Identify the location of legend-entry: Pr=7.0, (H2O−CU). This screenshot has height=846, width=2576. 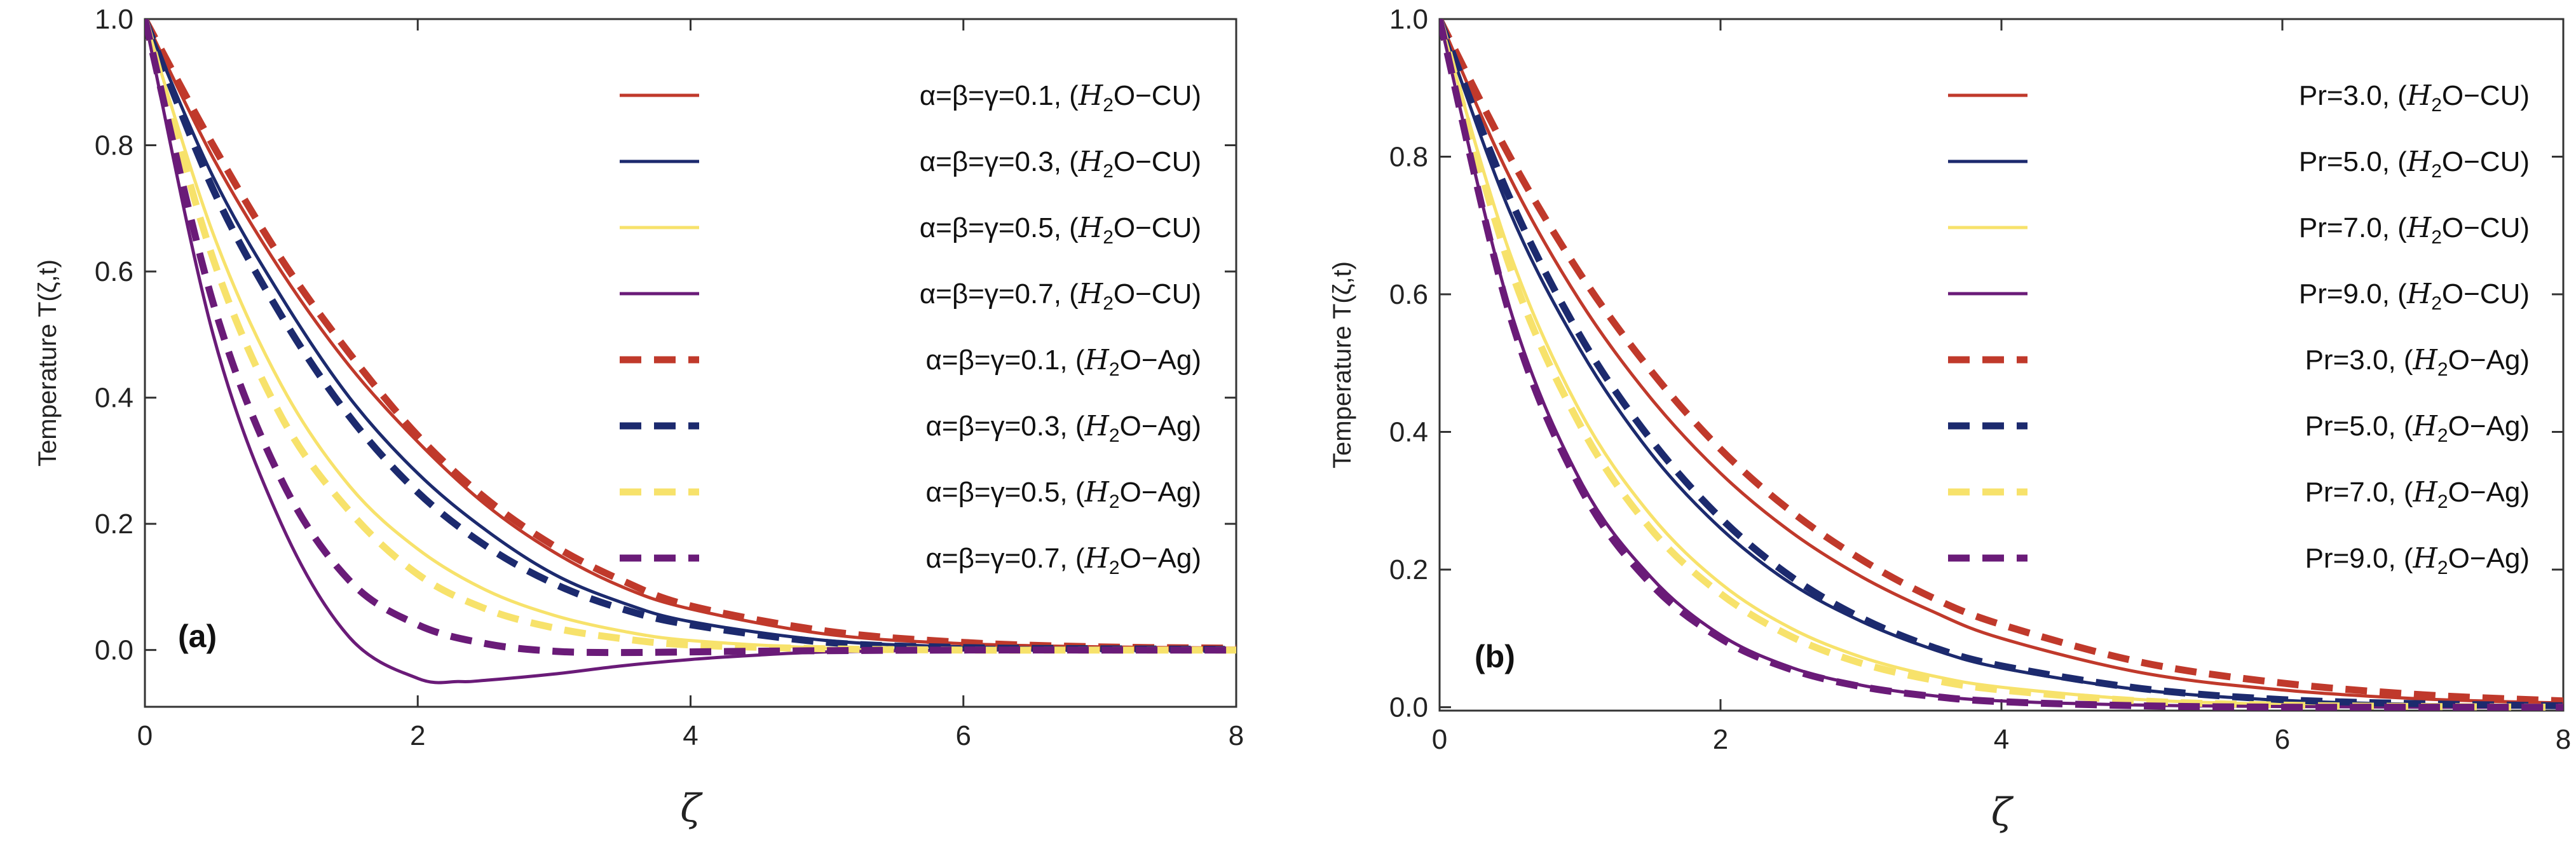
(2414, 230).